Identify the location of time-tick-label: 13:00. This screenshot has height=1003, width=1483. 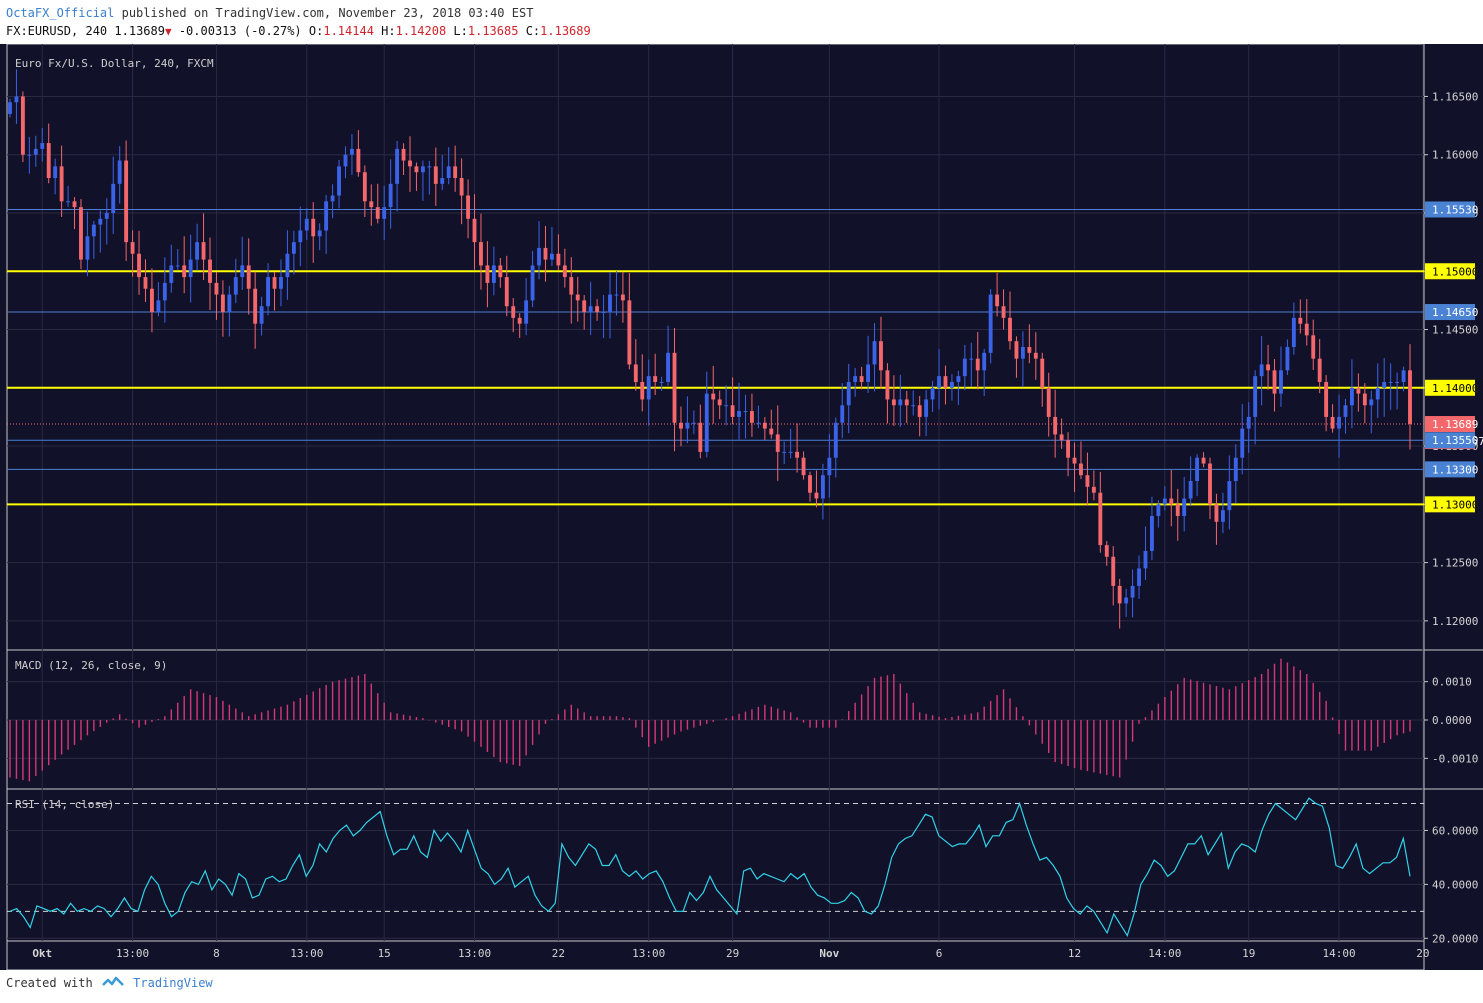
(474, 953).